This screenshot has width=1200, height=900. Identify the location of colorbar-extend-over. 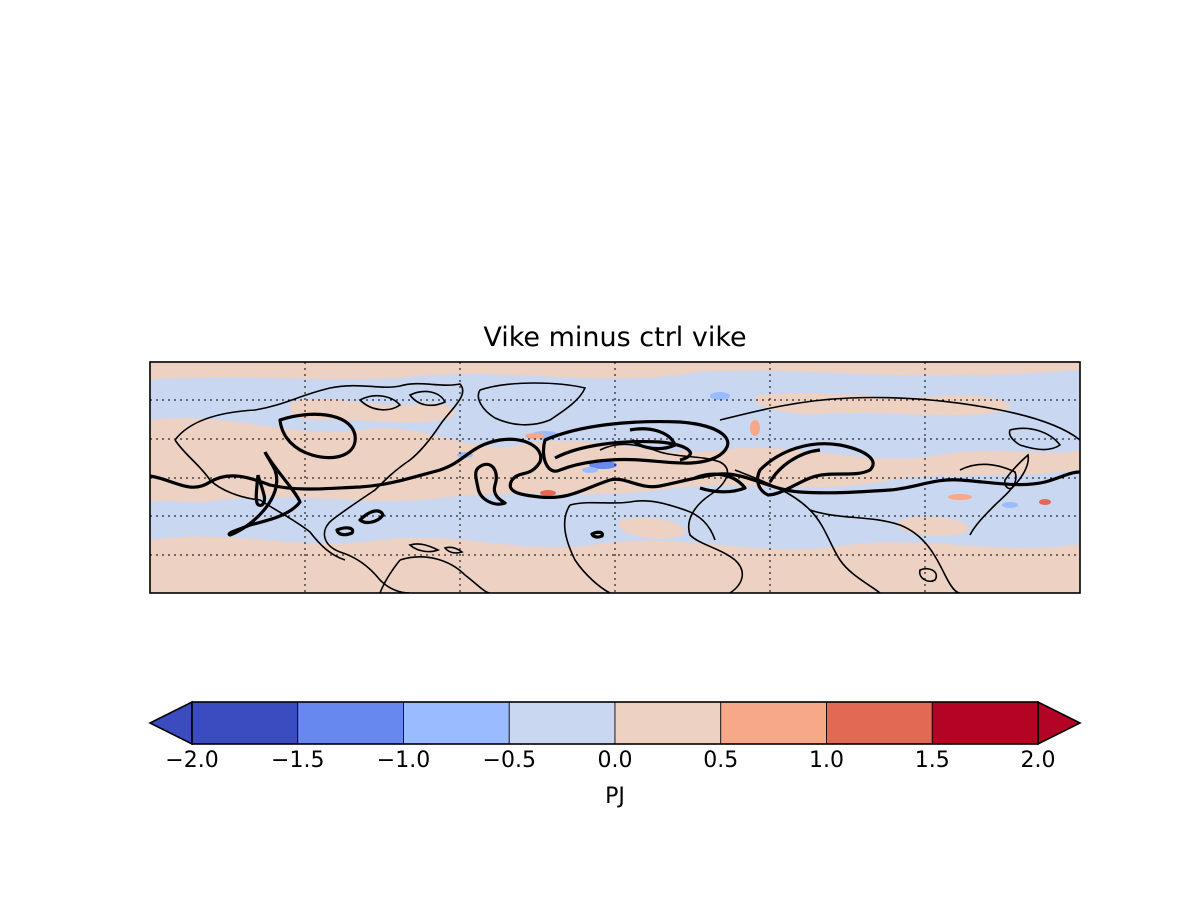
(1059, 723).